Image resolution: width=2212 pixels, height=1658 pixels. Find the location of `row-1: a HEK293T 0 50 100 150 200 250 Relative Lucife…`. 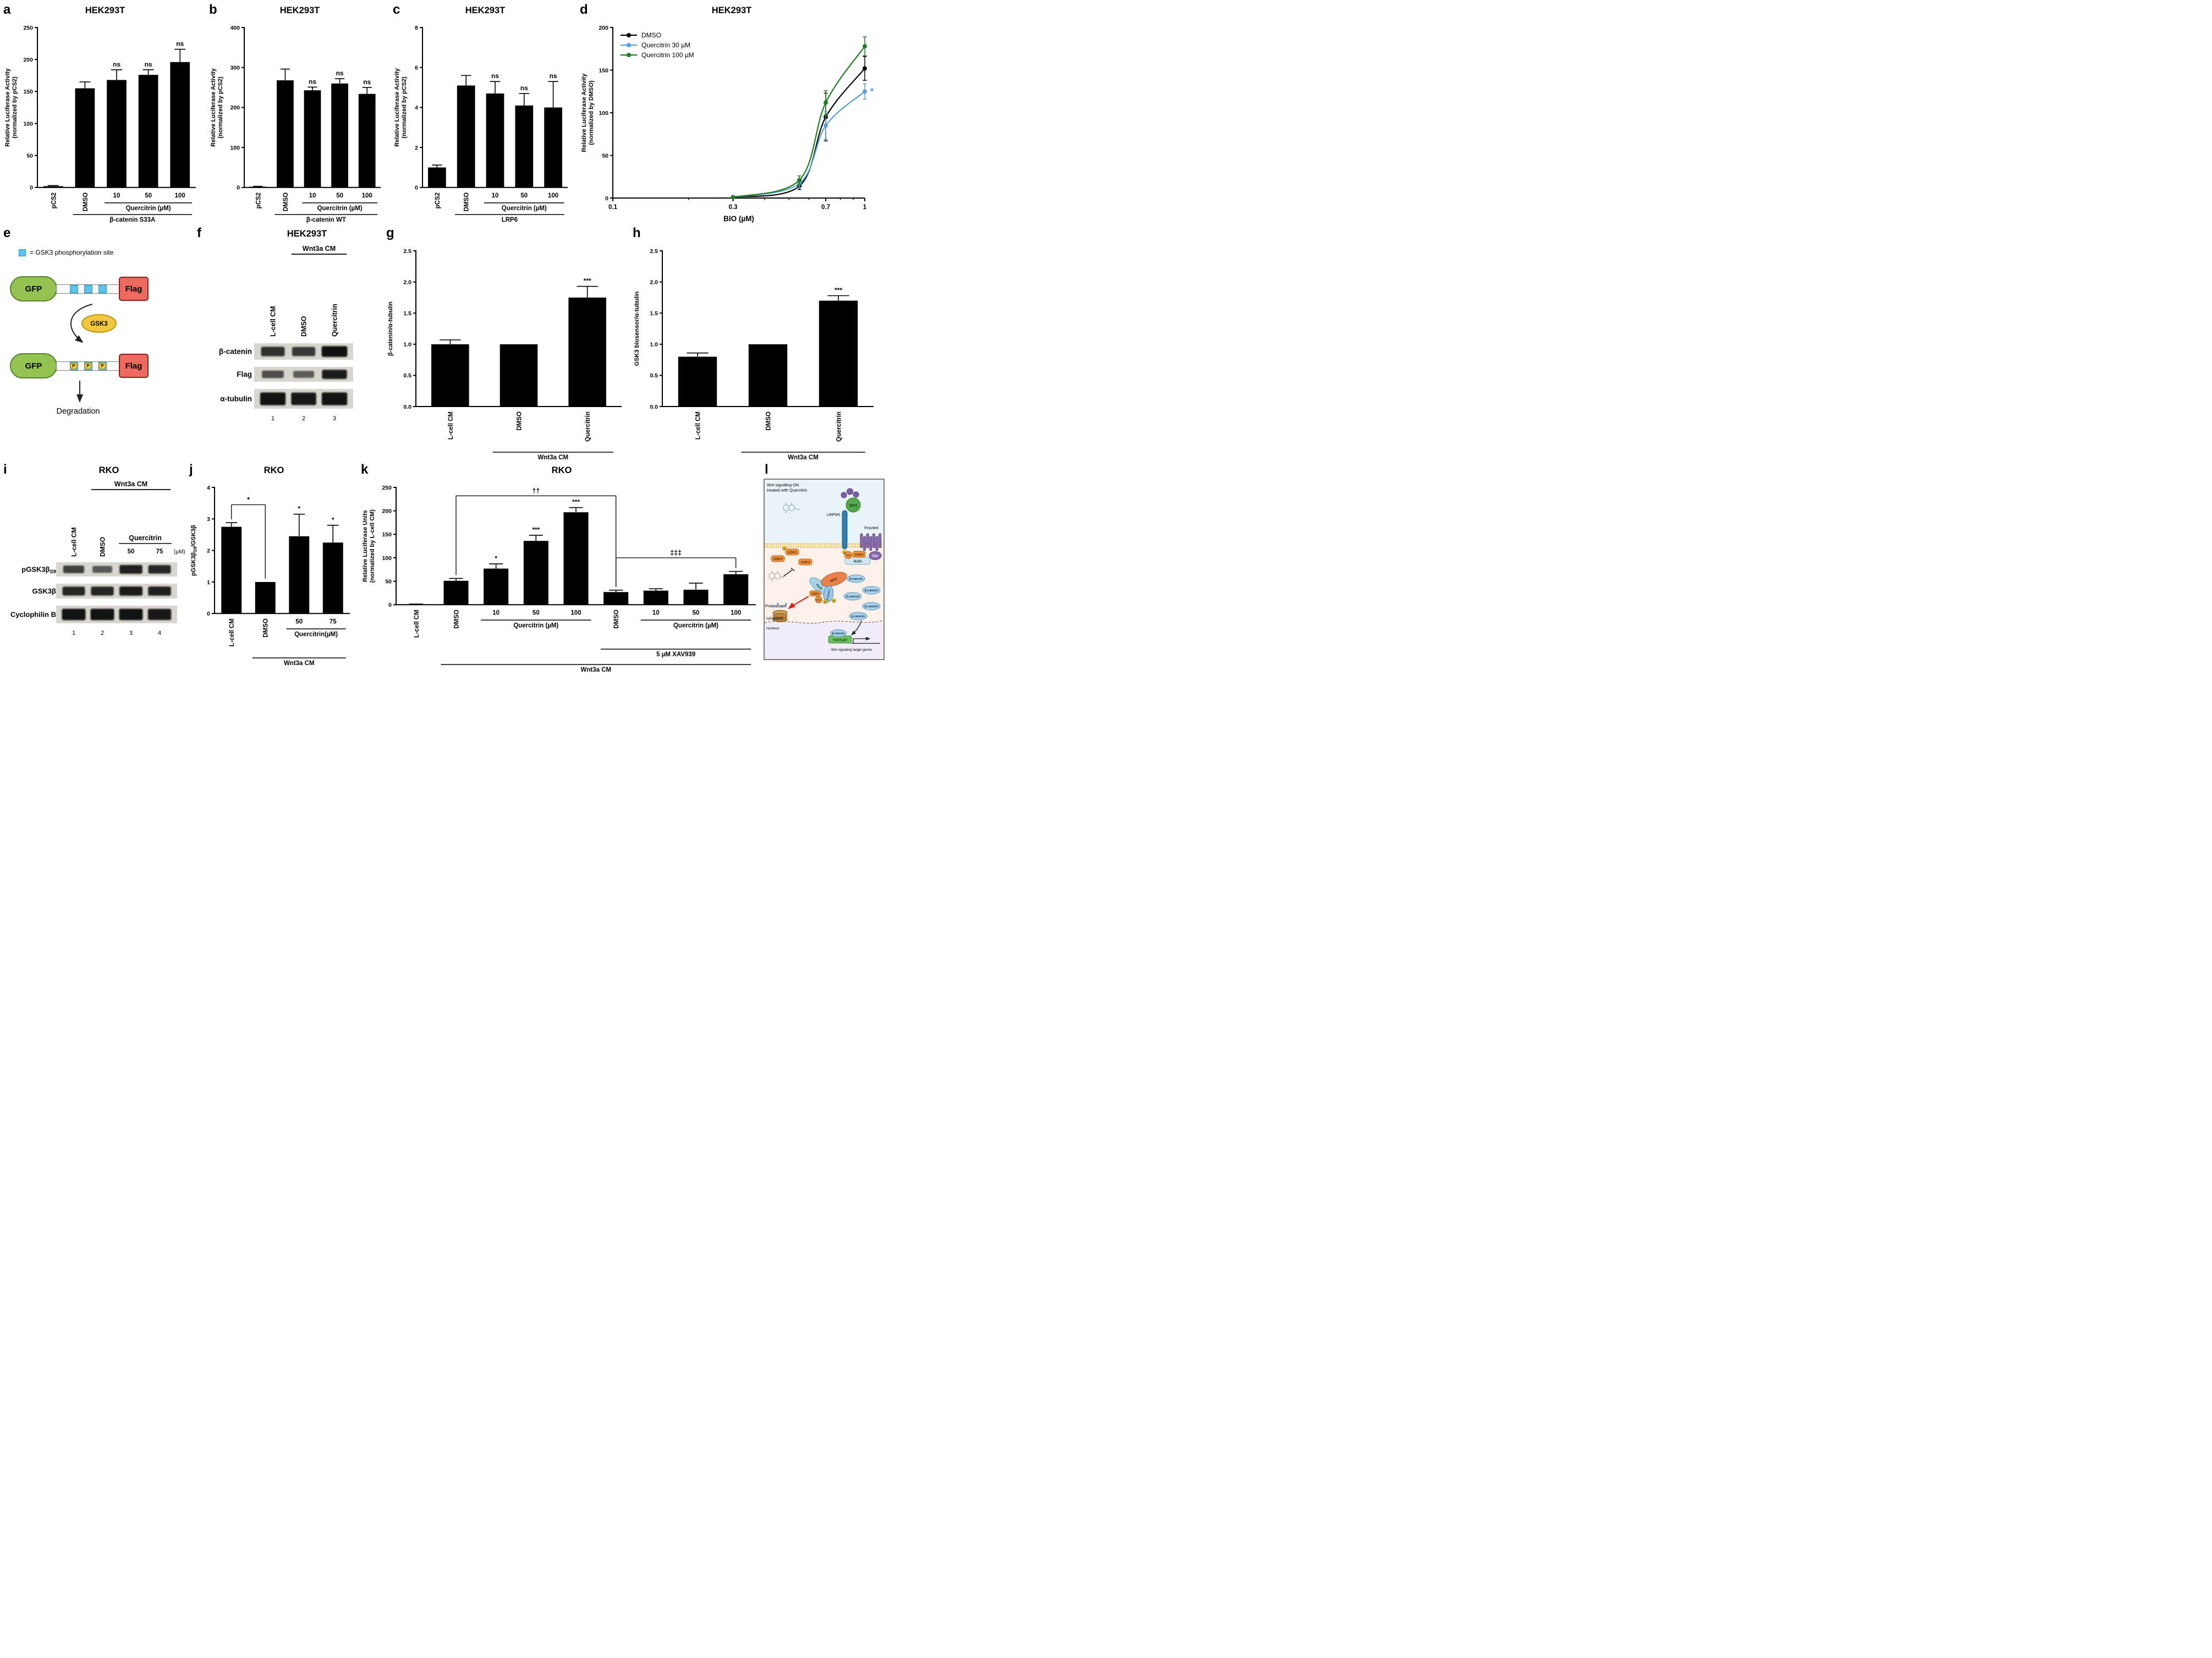

row-1: a HEK293T 0 50 100 150 200 250 Relative Lucife… is located at coordinates (443, 115).